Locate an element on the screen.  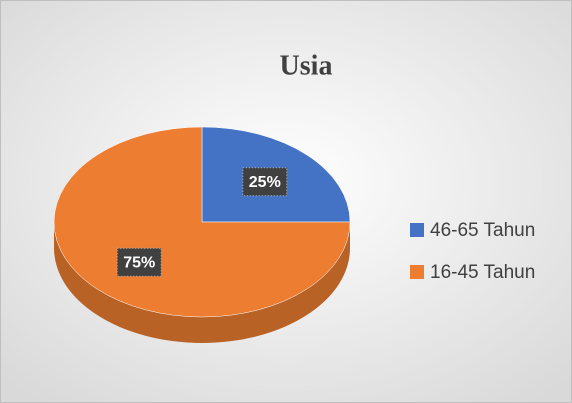
data-label: 25% is located at coordinates (265, 182).